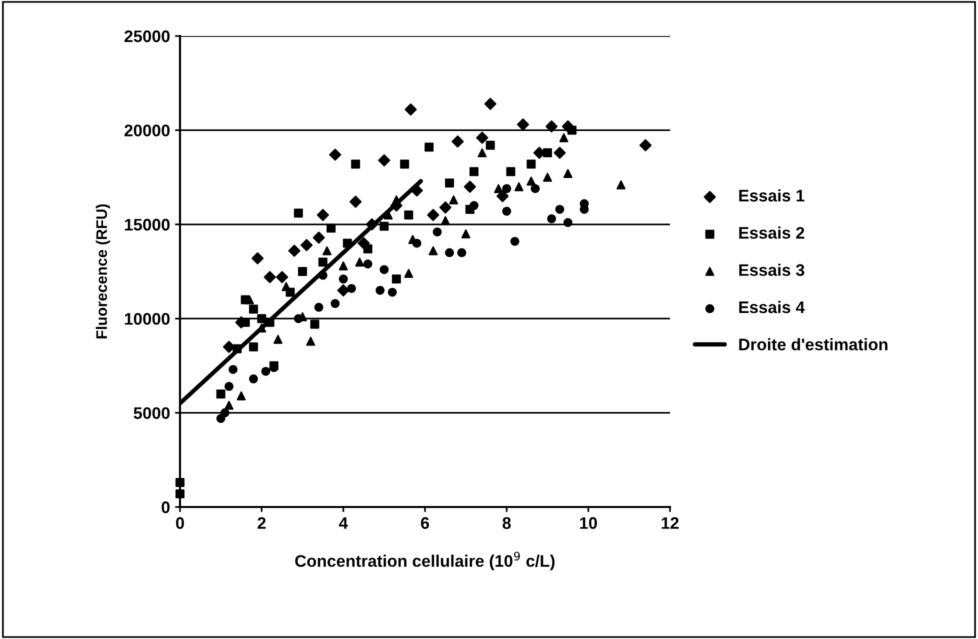  Describe the element at coordinates (147, 319) in the screenshot. I see `y-tick-label: 10000` at that location.